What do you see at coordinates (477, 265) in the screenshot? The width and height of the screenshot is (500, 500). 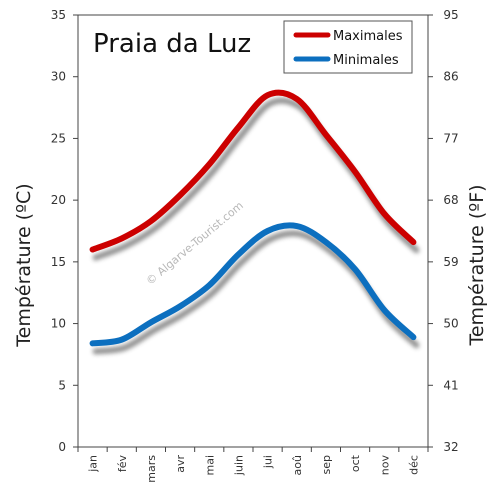 I see `y-axis-right-title: Température (ºF)` at bounding box center [477, 265].